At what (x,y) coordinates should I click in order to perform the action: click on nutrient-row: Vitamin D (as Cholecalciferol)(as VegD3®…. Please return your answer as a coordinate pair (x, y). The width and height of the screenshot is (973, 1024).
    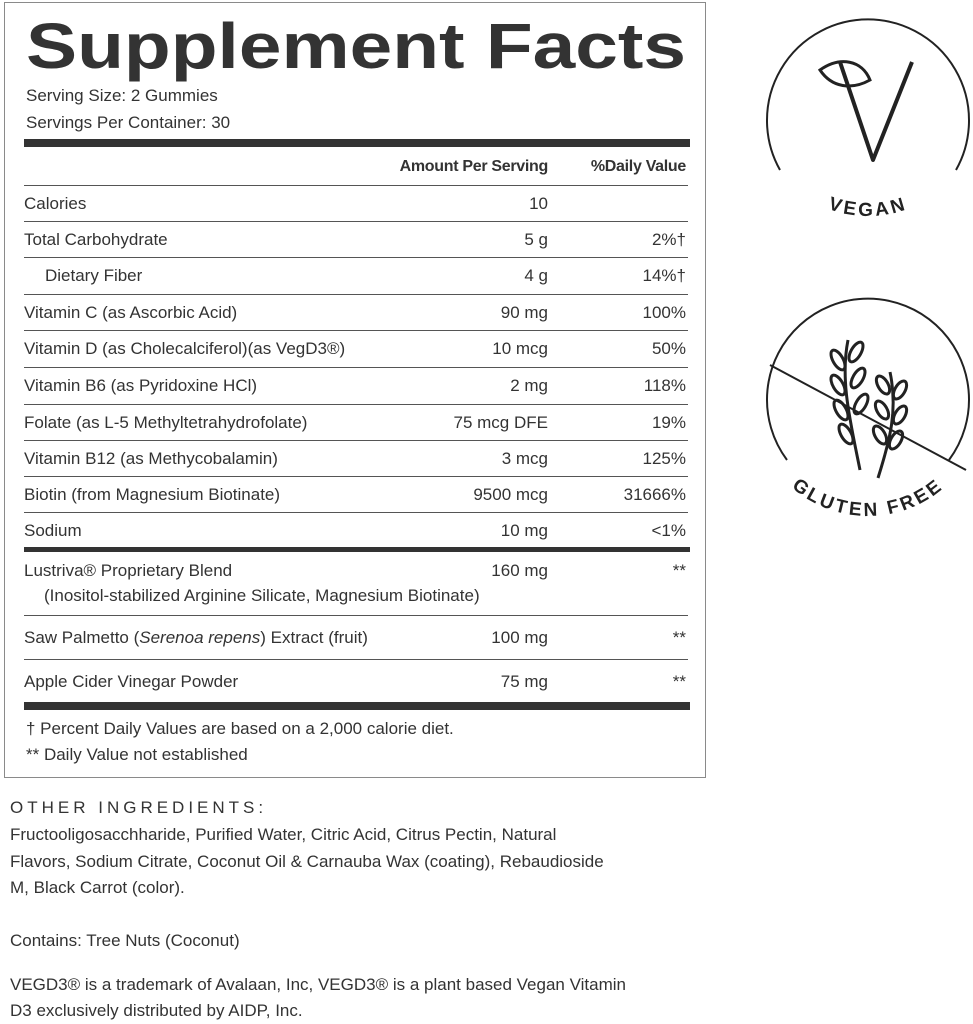
    Looking at the image, I should click on (356, 348).